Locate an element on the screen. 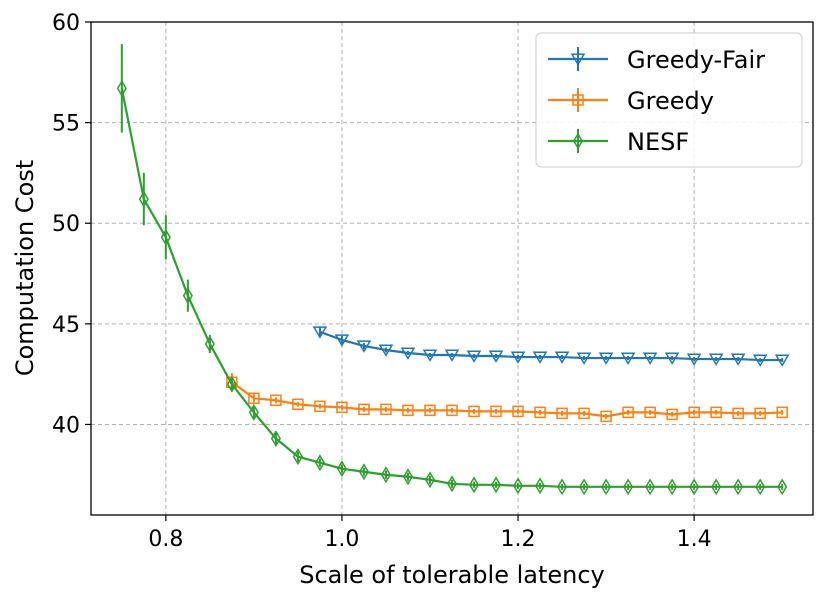  y-tick-label: 40 is located at coordinates (66, 425).